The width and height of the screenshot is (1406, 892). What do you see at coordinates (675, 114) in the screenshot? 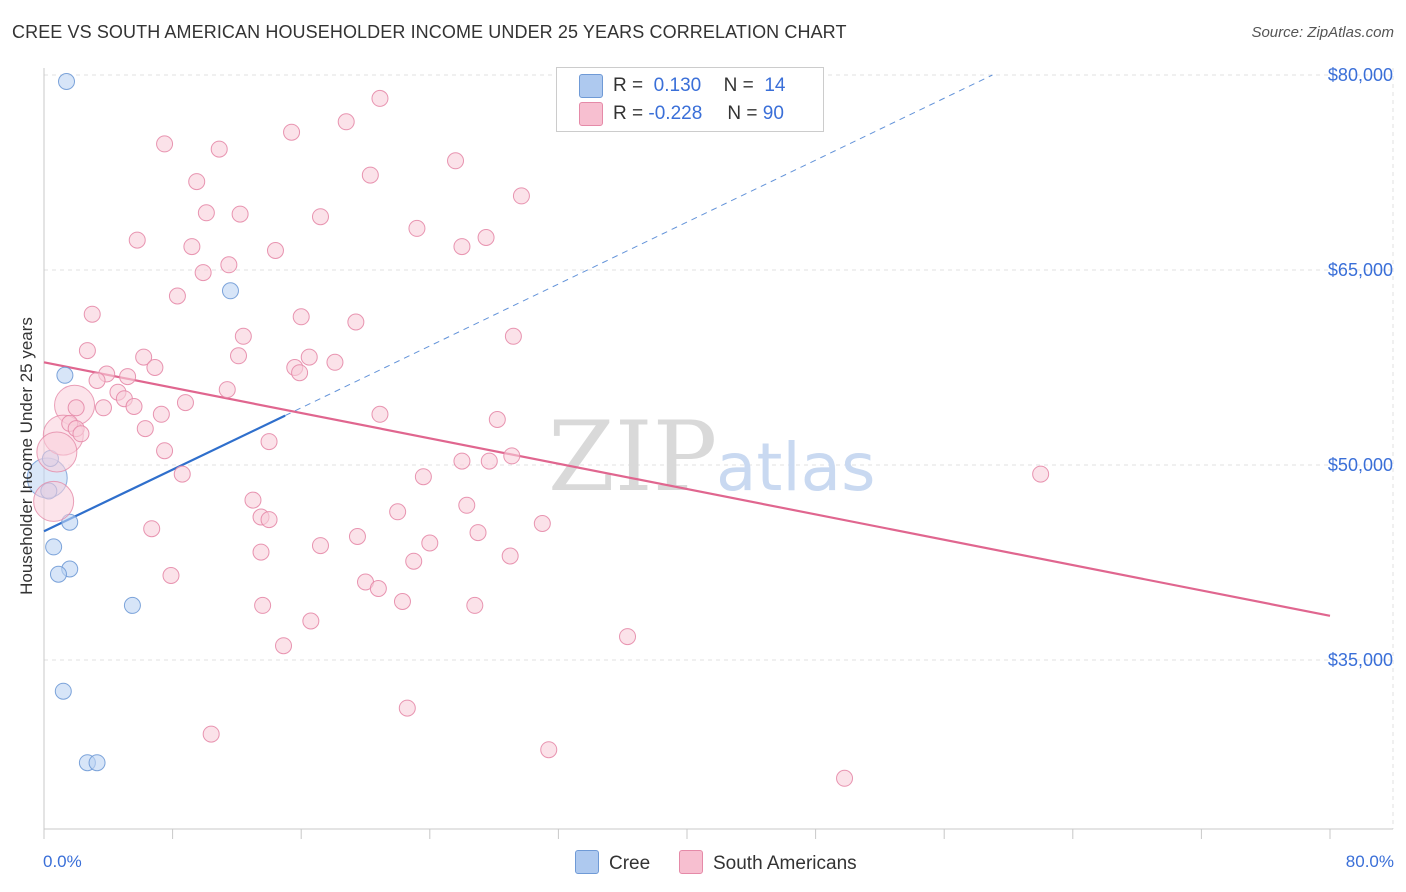
I see `r-value-south-americans: -0.228` at bounding box center [675, 114].